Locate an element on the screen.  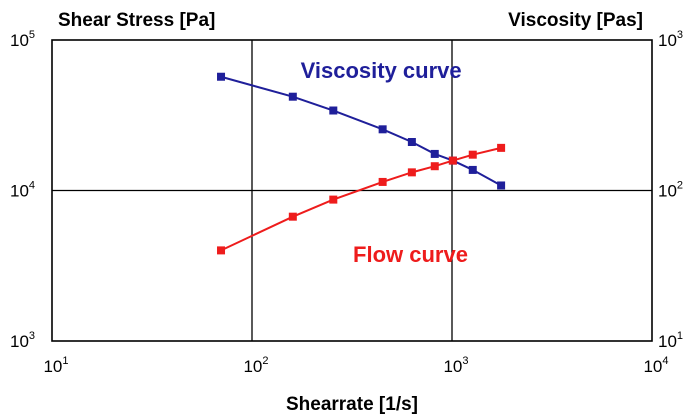
y-right-tick-label: 10³ is located at coordinates (670, 39).